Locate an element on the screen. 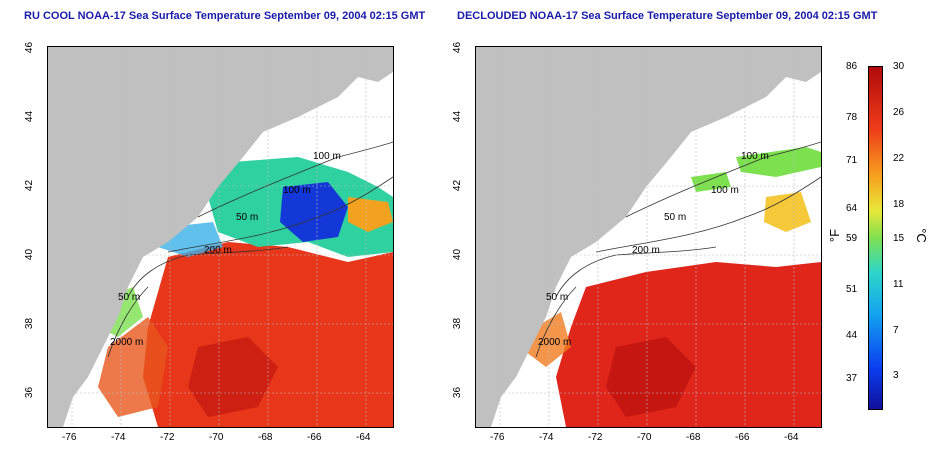 The width and height of the screenshot is (950, 475). fahrenheit-tick: 86 is located at coordinates (852, 66).